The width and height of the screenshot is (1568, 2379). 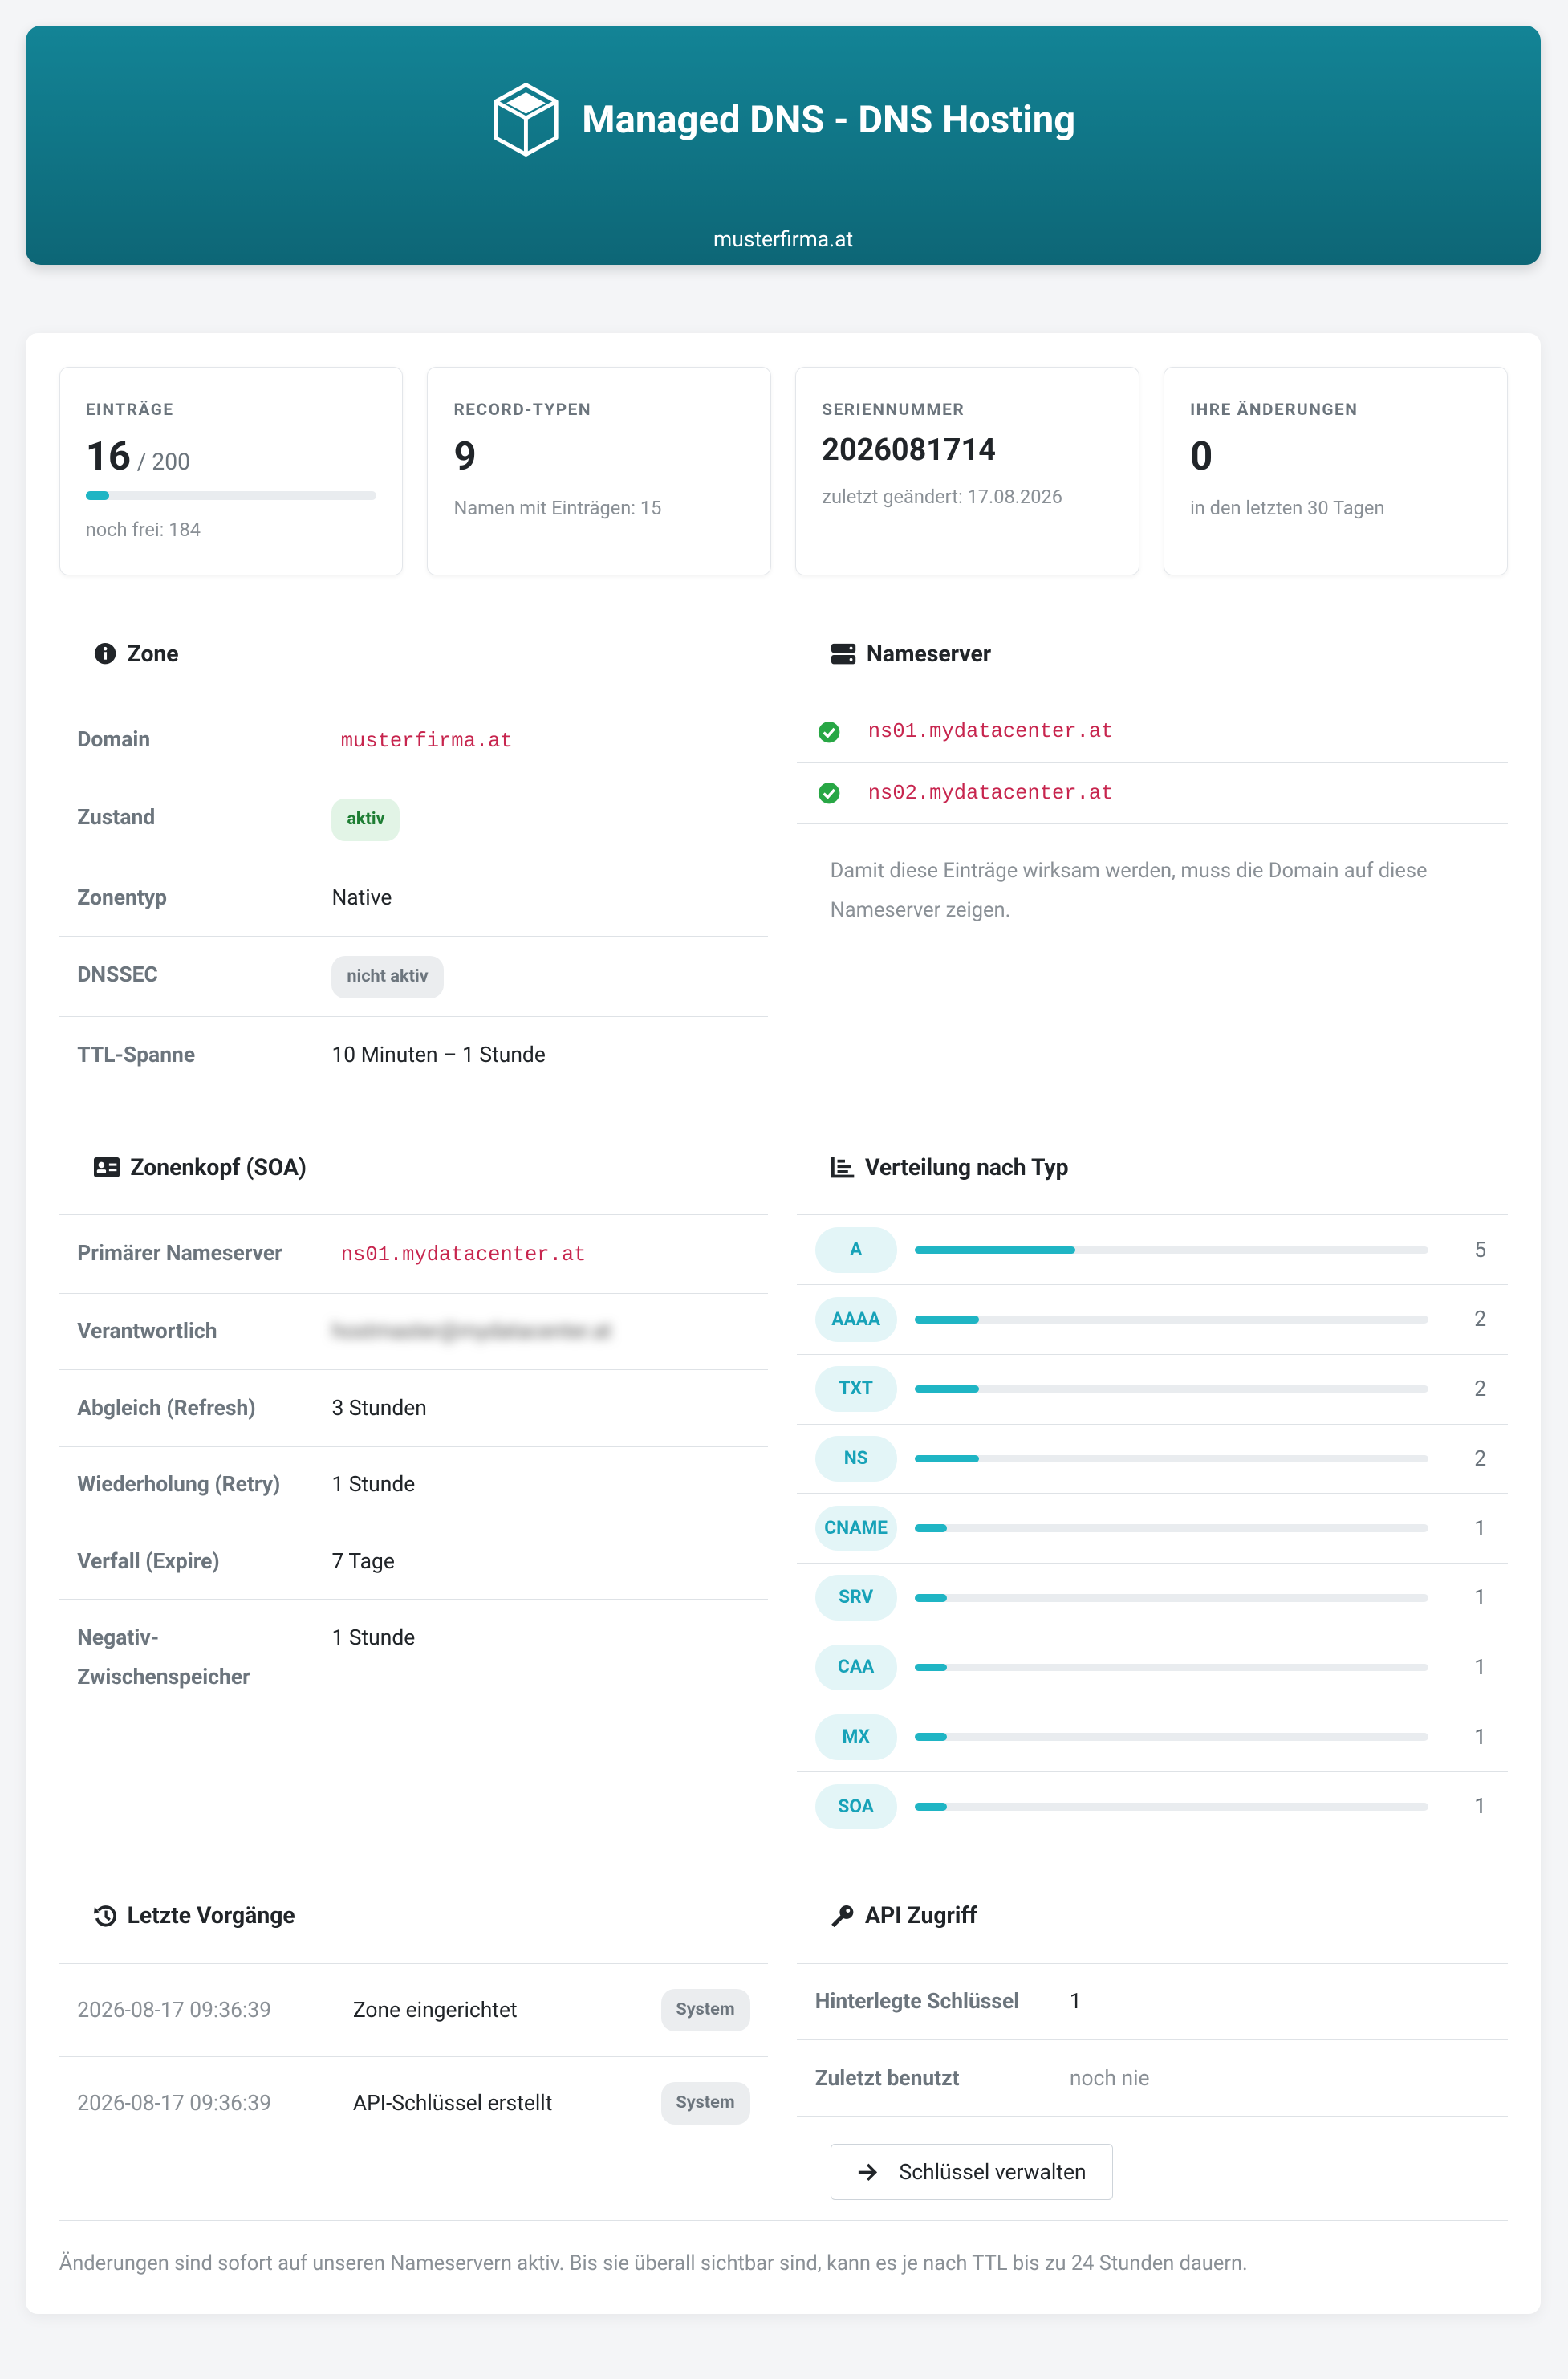 What do you see at coordinates (174, 2103) in the screenshot?
I see `activity-time: 2026-08-17 09:36:39` at bounding box center [174, 2103].